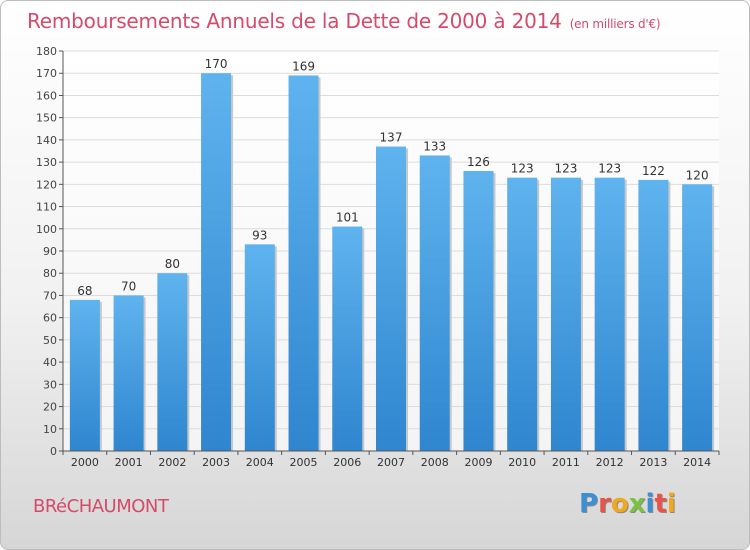  I want to click on x-tick-label: 2013, so click(653, 462).